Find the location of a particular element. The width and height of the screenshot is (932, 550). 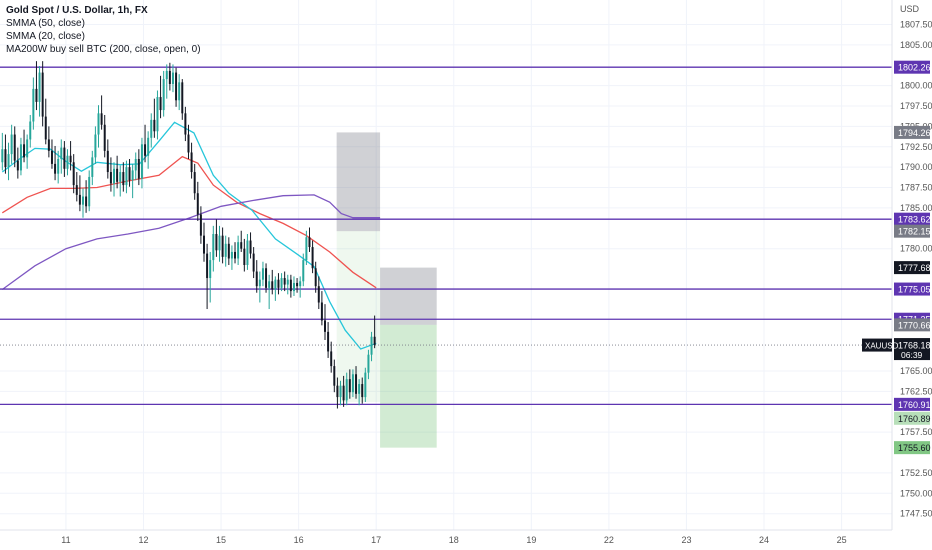

indicator-smma-20: SMMA (20, close) is located at coordinates (45, 36).